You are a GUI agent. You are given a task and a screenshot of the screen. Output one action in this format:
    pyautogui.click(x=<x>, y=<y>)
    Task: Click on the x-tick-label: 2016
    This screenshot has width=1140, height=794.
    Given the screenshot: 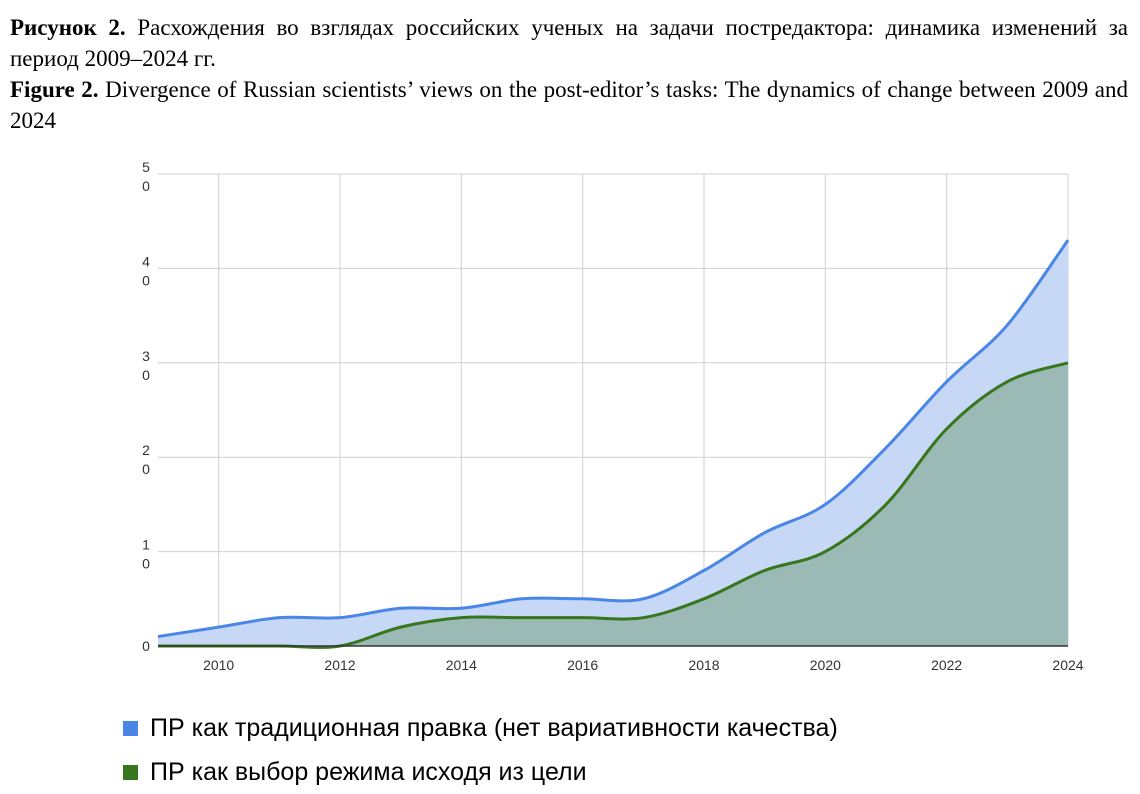 What is the action you would take?
    pyautogui.click(x=582, y=665)
    